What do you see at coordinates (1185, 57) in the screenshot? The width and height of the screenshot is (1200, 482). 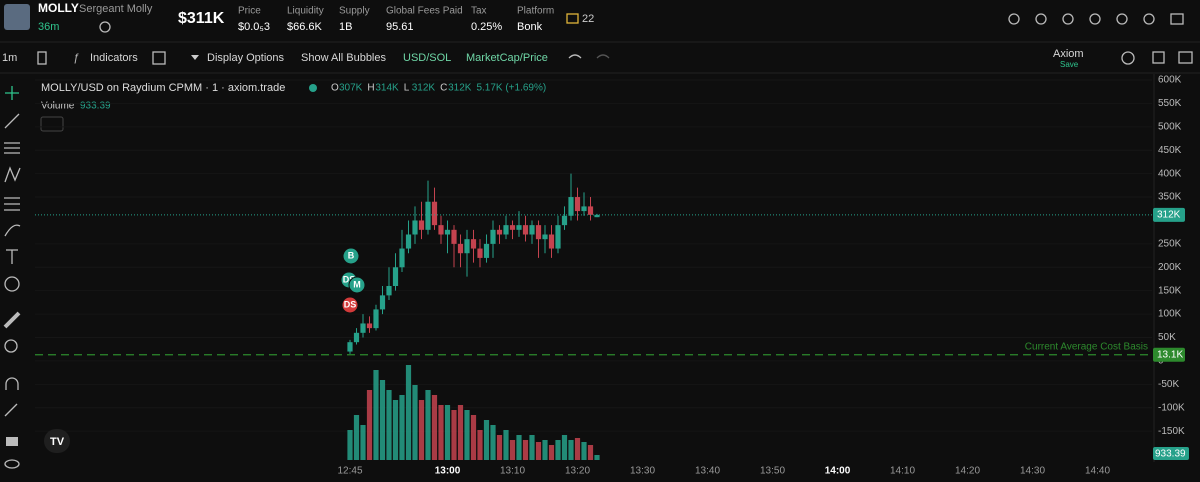 I see `snapshot-icon` at bounding box center [1185, 57].